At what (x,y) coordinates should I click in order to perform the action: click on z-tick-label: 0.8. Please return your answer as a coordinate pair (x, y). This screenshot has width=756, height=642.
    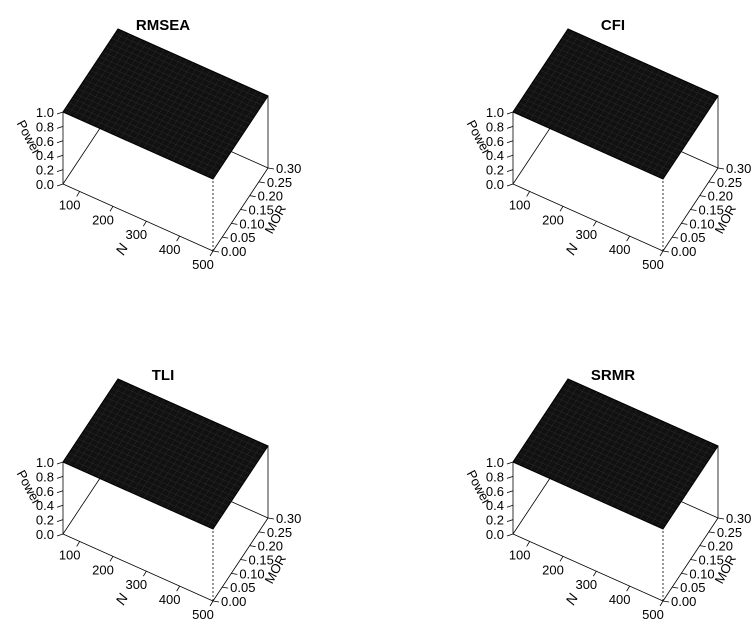
    Looking at the image, I should click on (45, 476).